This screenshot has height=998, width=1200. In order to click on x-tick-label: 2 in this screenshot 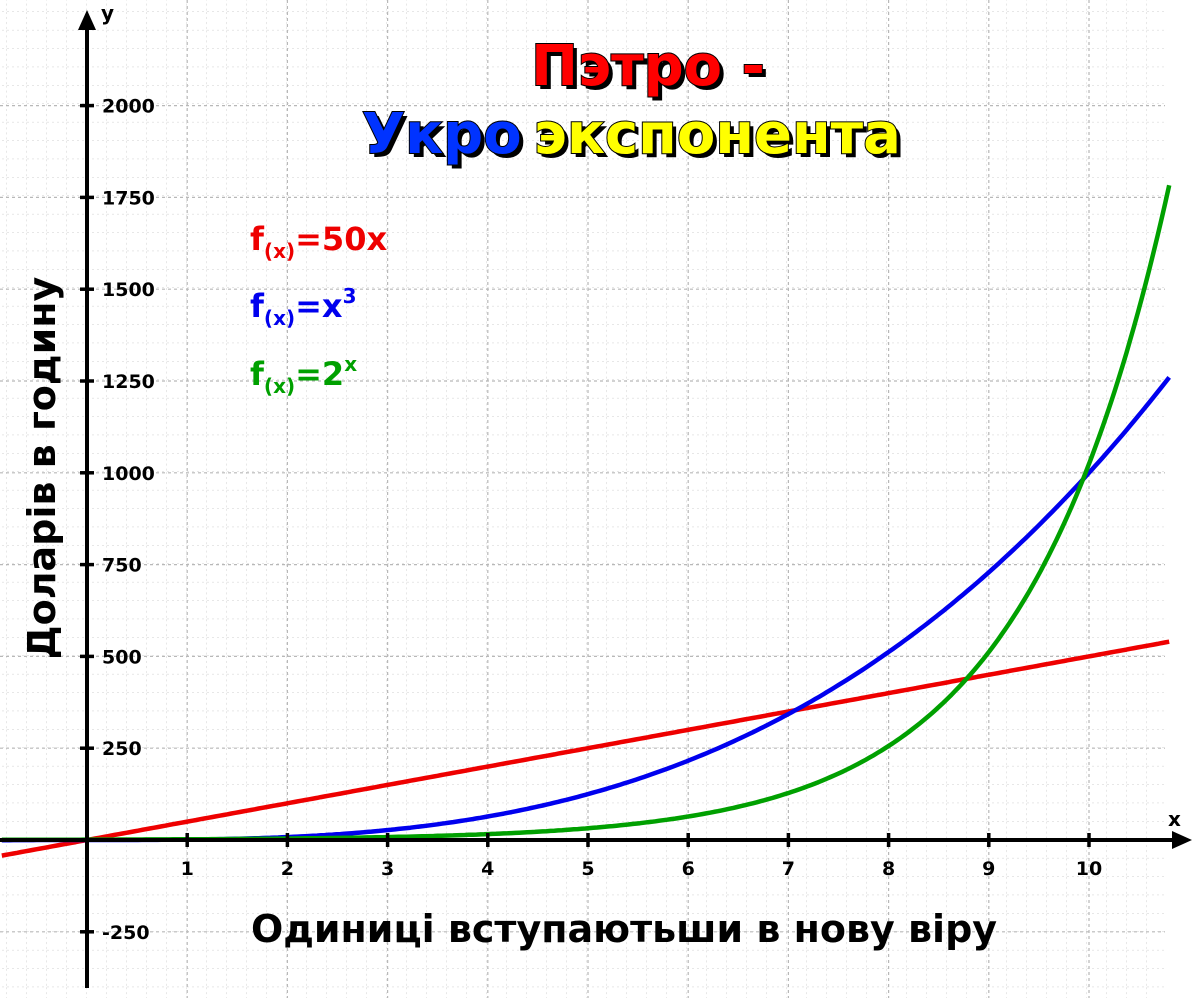, I will do `click(287, 869)`.